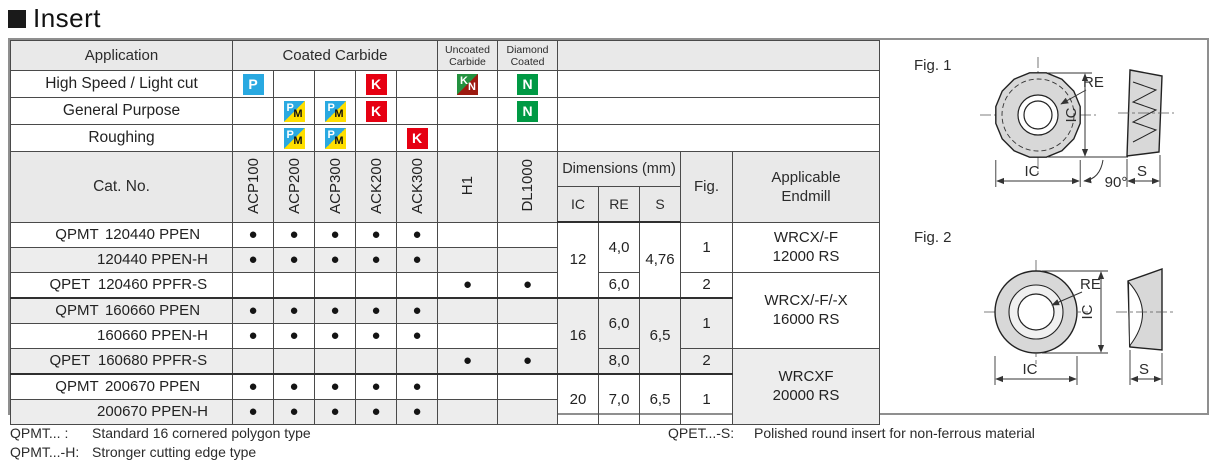  I want to click on endmill-value-cell: WRCX/-F/-X 16000 RS, so click(806, 310).